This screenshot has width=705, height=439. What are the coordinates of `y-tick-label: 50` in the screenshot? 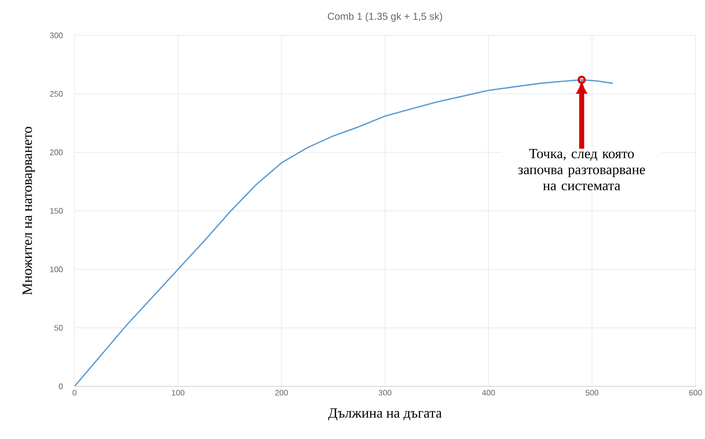 It's located at (58, 328).